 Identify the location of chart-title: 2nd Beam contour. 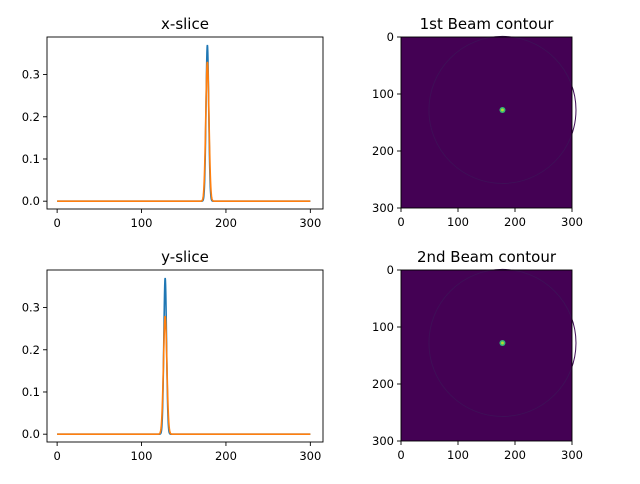
(487, 257).